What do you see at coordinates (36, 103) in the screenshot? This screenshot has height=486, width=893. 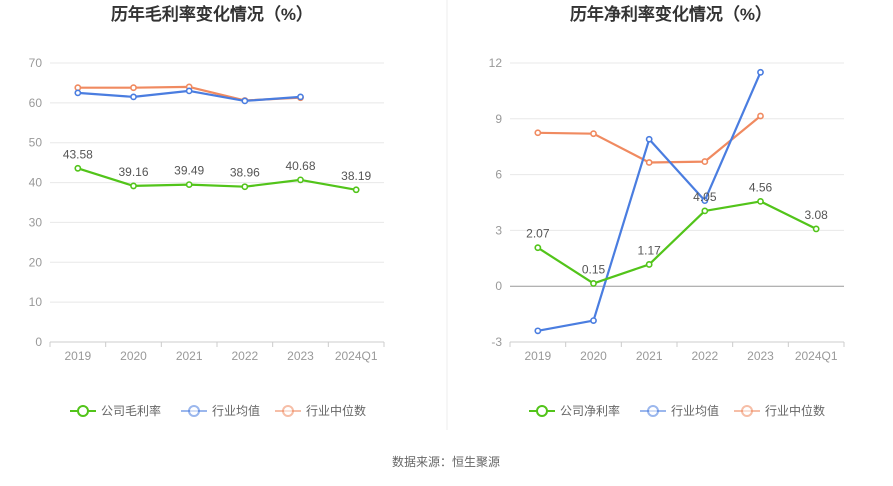 I see `y-tick-label: 60` at bounding box center [36, 103].